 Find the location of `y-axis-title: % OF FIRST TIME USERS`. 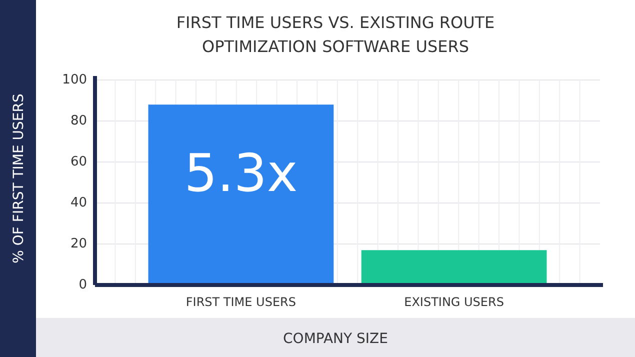

y-axis-title: % OF FIRST TIME USERS is located at coordinates (19, 179).